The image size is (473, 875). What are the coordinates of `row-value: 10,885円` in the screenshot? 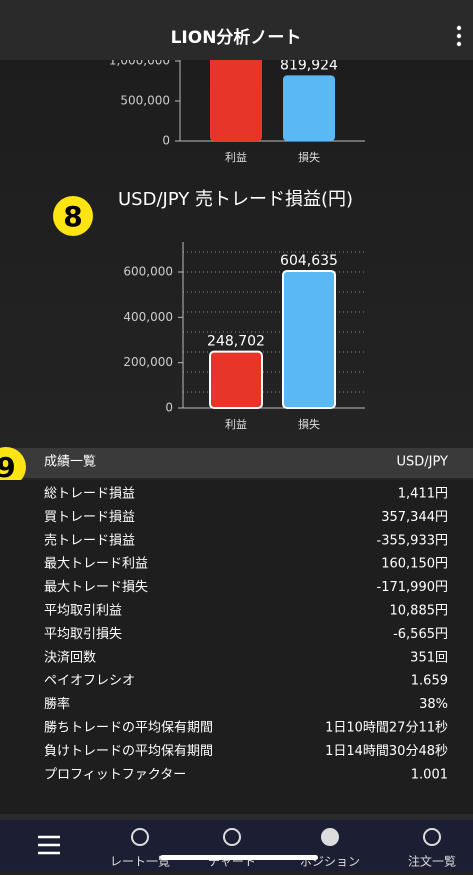 It's located at (419, 611).